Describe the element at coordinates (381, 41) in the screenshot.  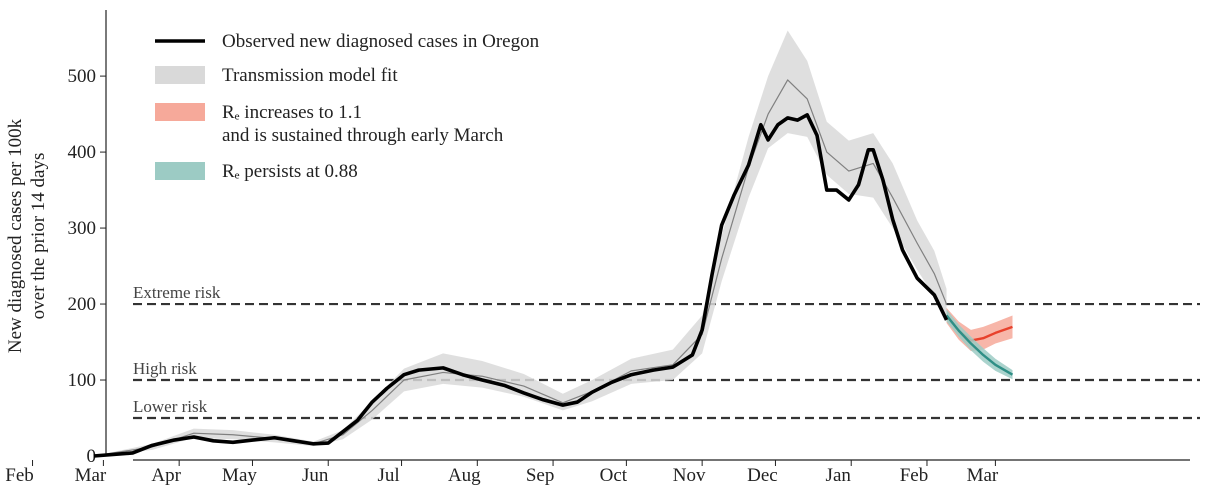
I see `legend-label: Observed new diagnosed cases in Oregon` at that location.